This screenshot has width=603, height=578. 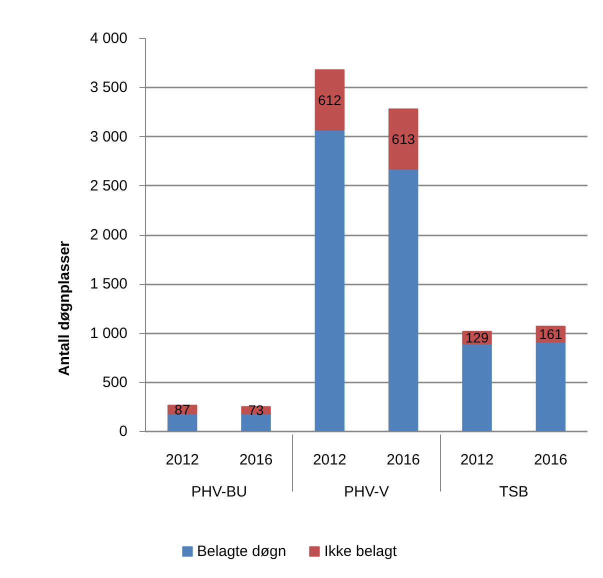 I want to click on data-label: 129, so click(x=477, y=338).